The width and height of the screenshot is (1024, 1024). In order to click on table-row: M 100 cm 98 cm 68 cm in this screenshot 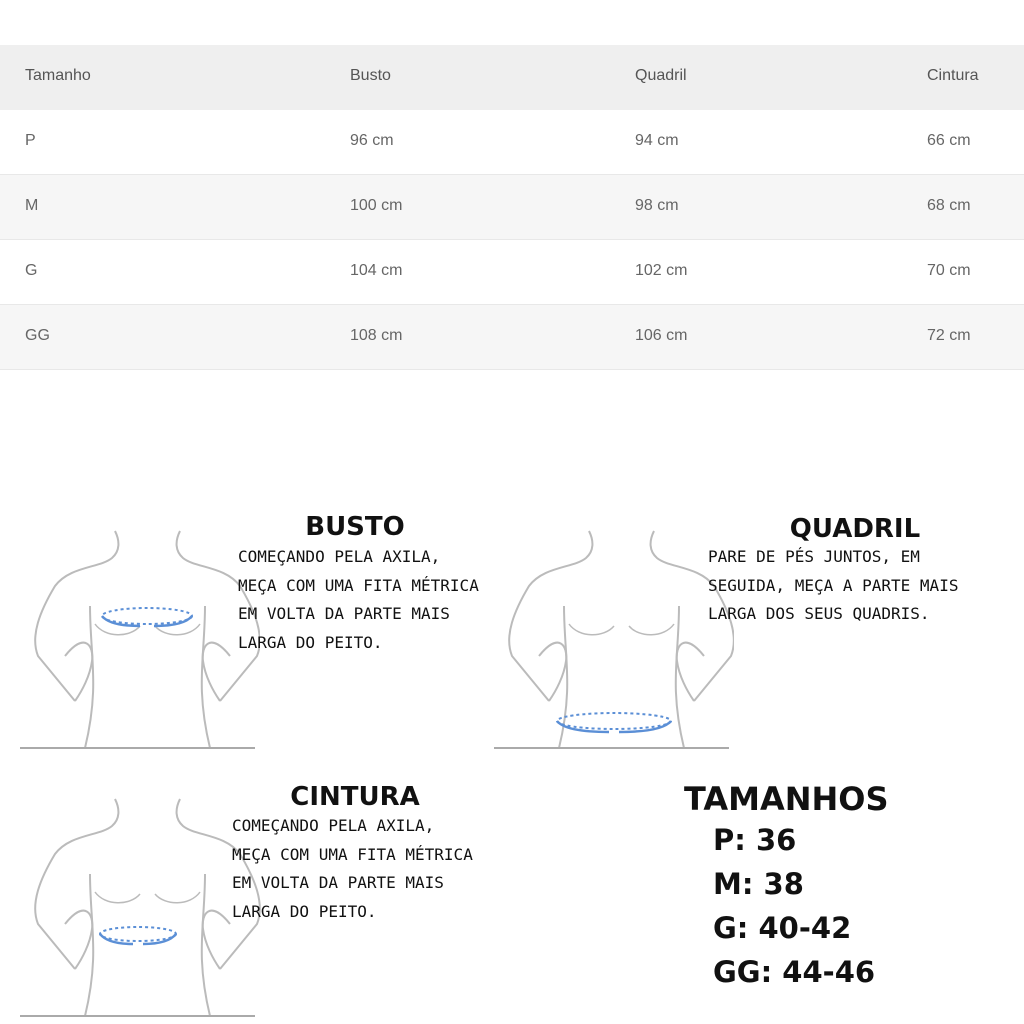, I will do `click(512, 207)`.